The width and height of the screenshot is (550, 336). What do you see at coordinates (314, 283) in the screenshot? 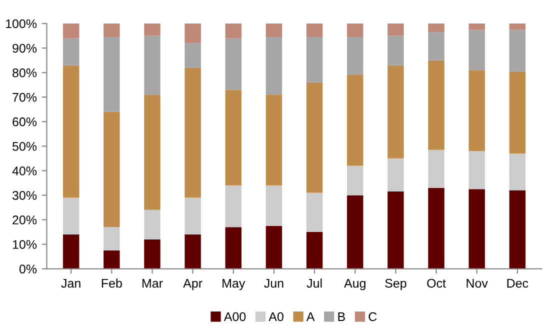
I see `x-tick-label: Jul` at bounding box center [314, 283].